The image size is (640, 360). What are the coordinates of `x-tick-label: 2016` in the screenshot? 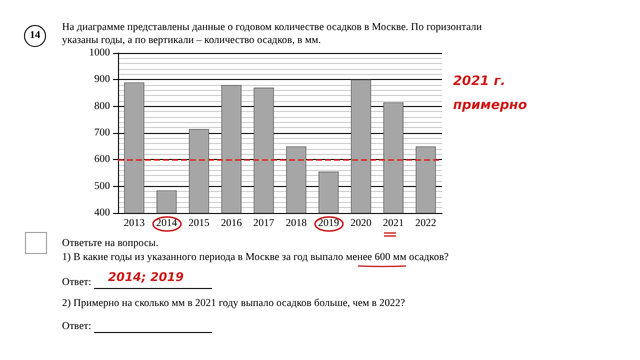 It's located at (231, 223).